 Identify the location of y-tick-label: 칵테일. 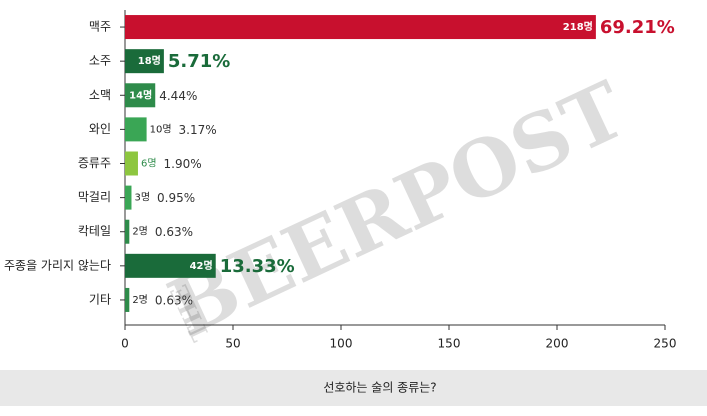
(94, 231).